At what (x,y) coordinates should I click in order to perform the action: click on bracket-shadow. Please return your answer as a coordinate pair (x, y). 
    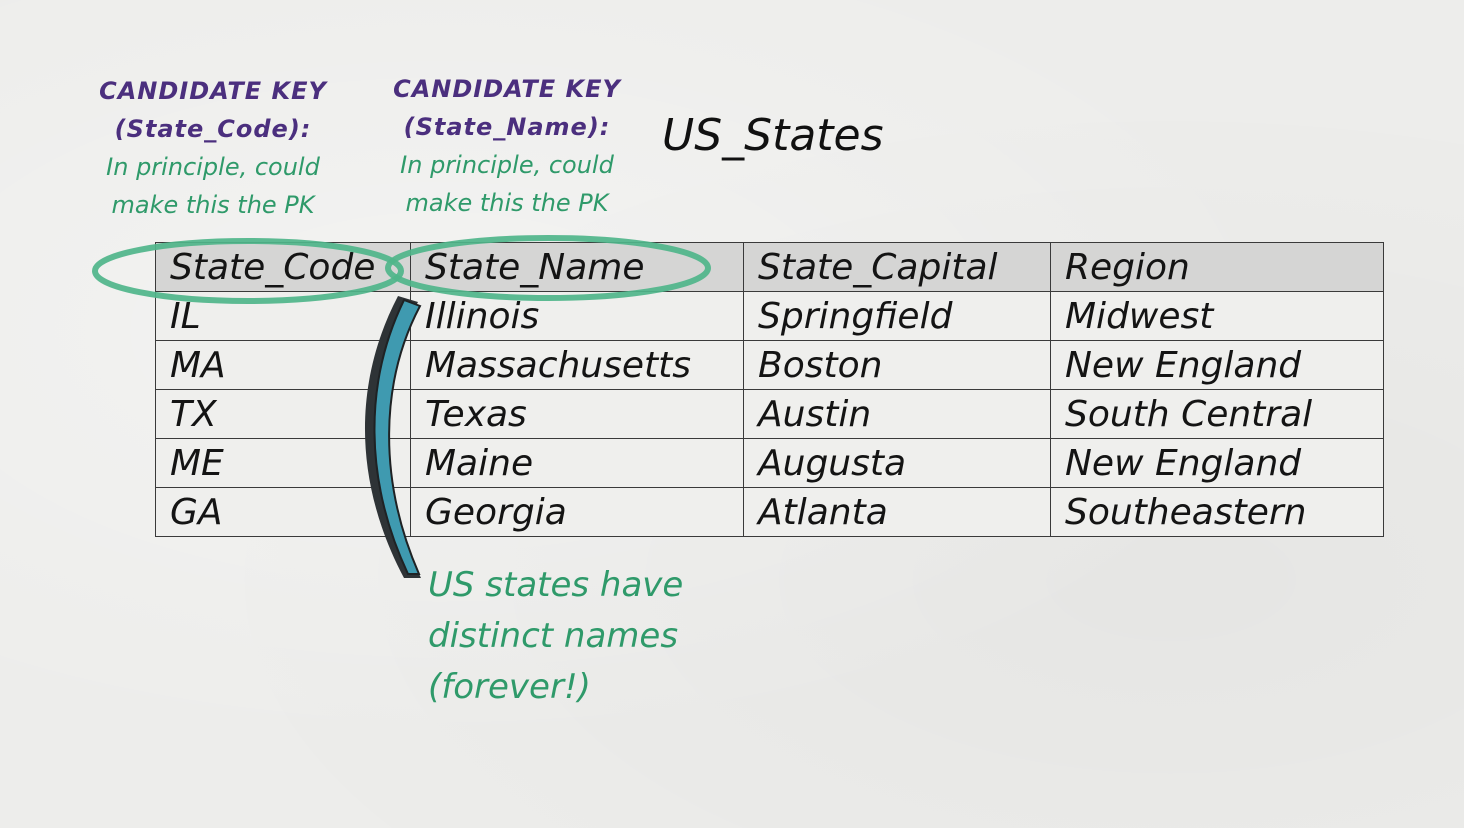
    Looking at the image, I should click on (392, 437).